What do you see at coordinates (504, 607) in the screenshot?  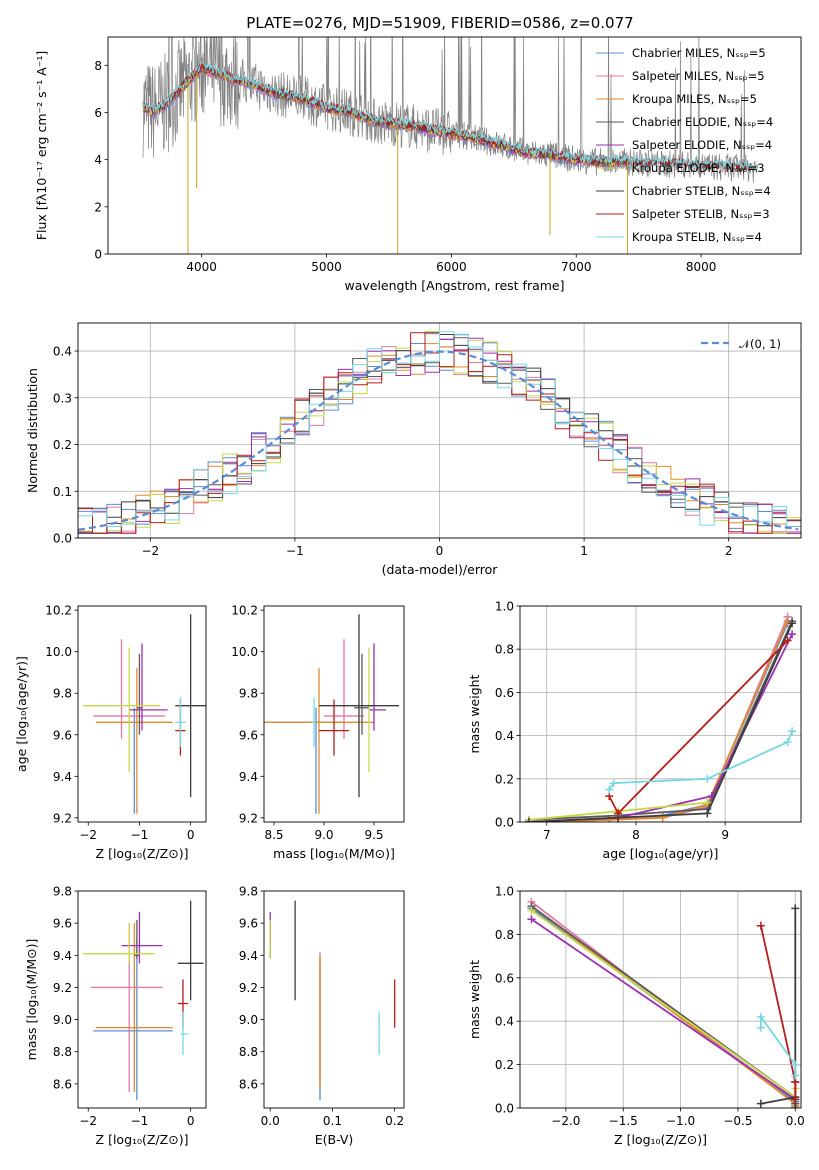 I see `y-tick-label: 1.0` at bounding box center [504, 607].